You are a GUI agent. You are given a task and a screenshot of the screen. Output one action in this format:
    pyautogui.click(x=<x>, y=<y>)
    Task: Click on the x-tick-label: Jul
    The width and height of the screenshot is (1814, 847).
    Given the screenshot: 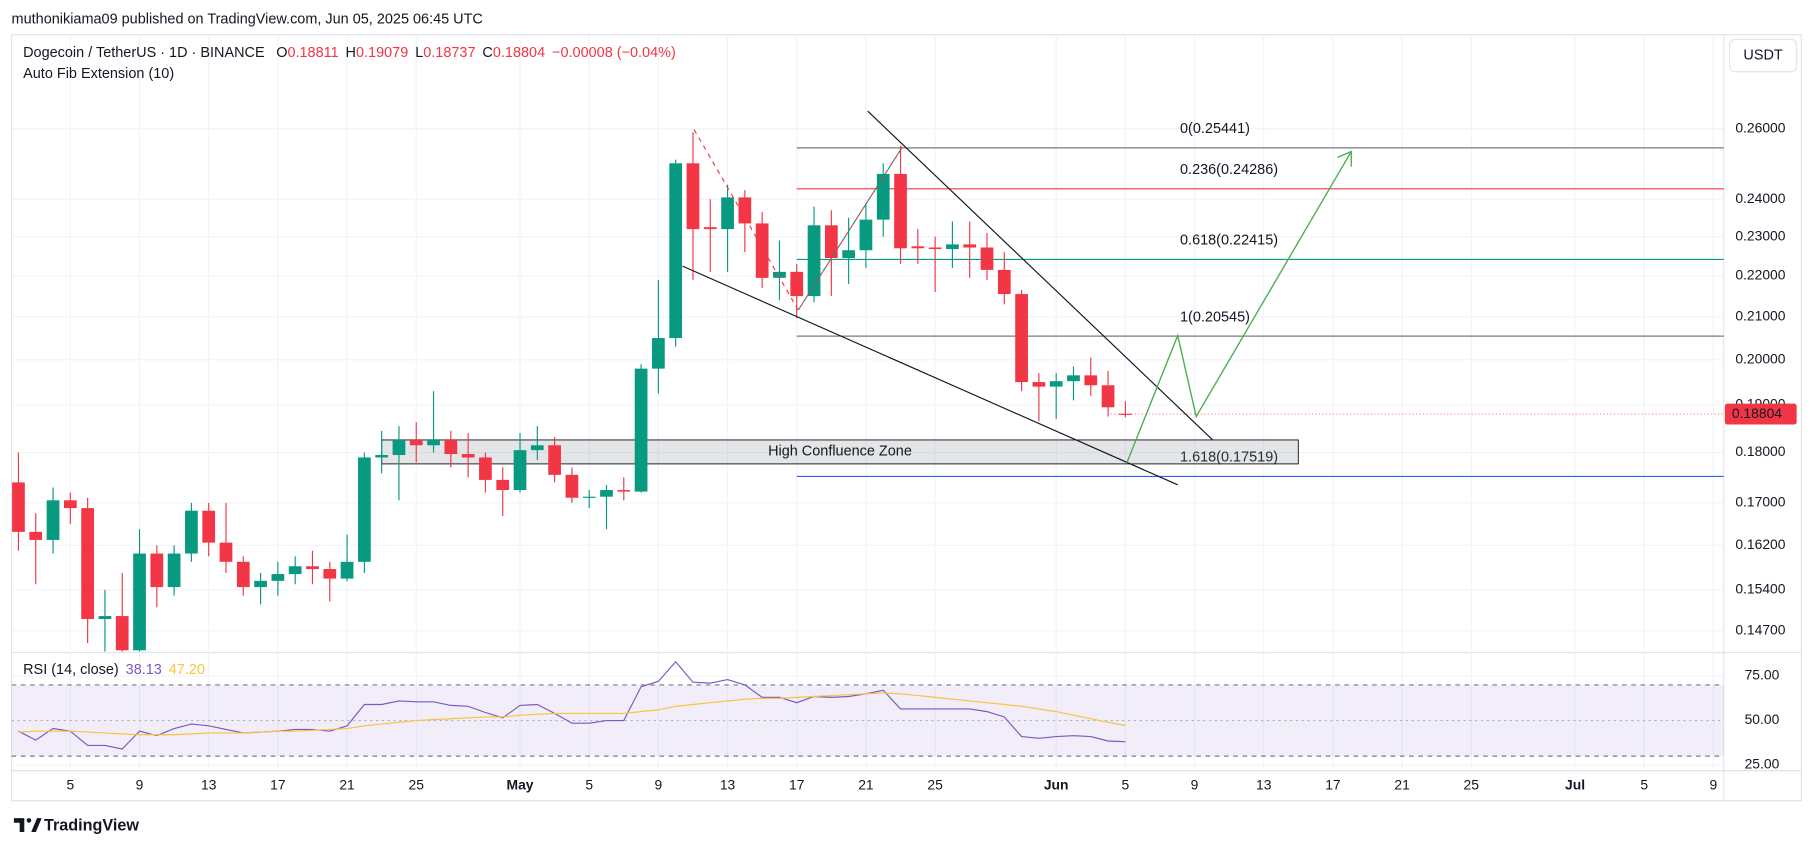 What is the action you would take?
    pyautogui.click(x=1575, y=784)
    